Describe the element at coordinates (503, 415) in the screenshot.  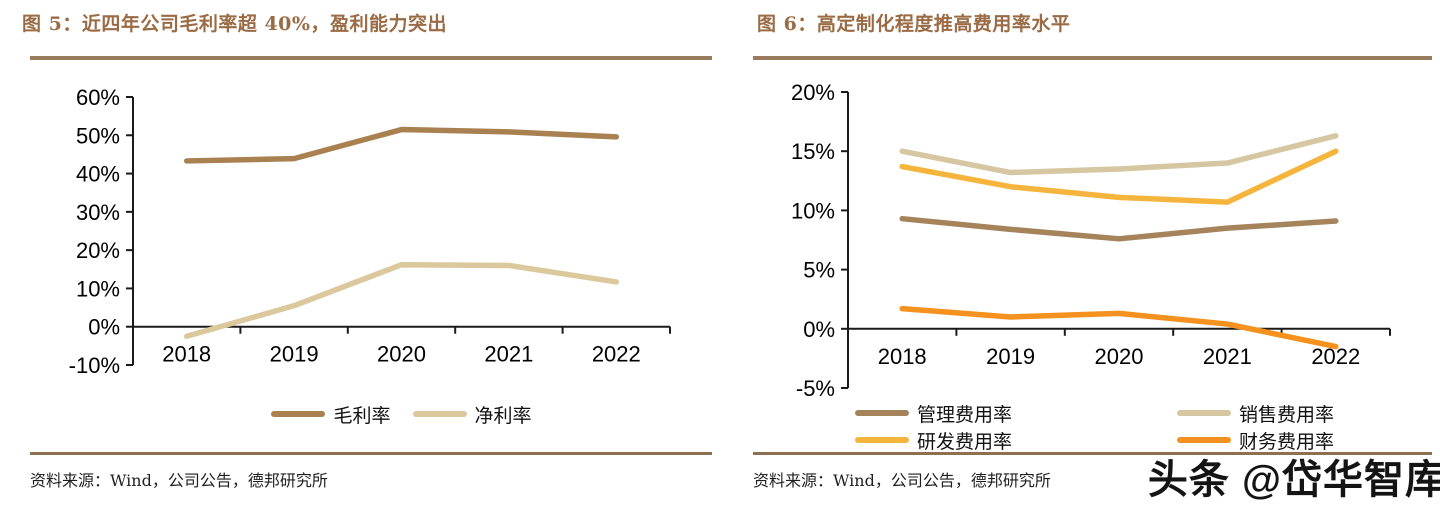
I see `legend-label: 净利率` at that location.